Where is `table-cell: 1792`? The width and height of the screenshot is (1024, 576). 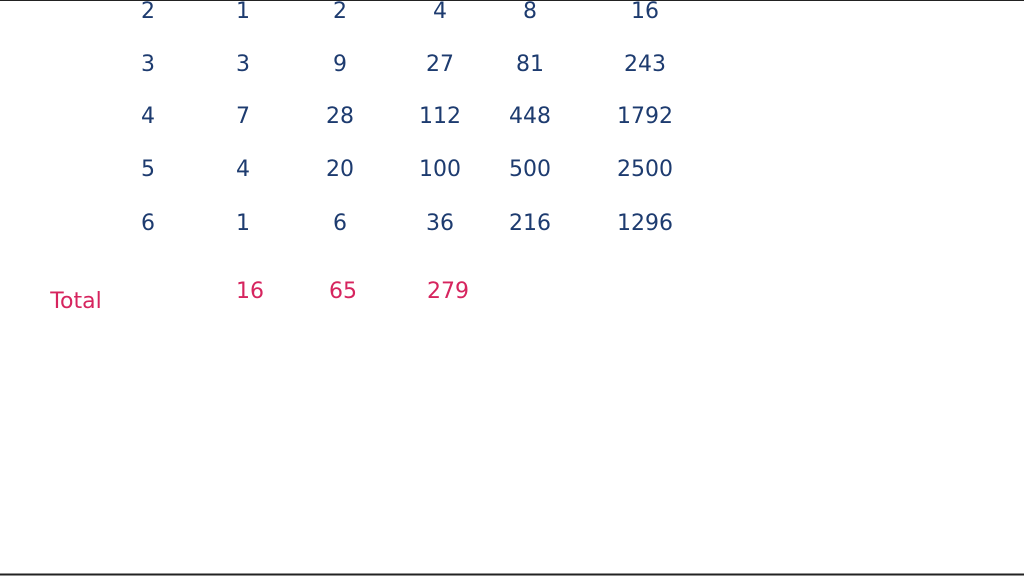
table-cell: 1792 is located at coordinates (645, 116).